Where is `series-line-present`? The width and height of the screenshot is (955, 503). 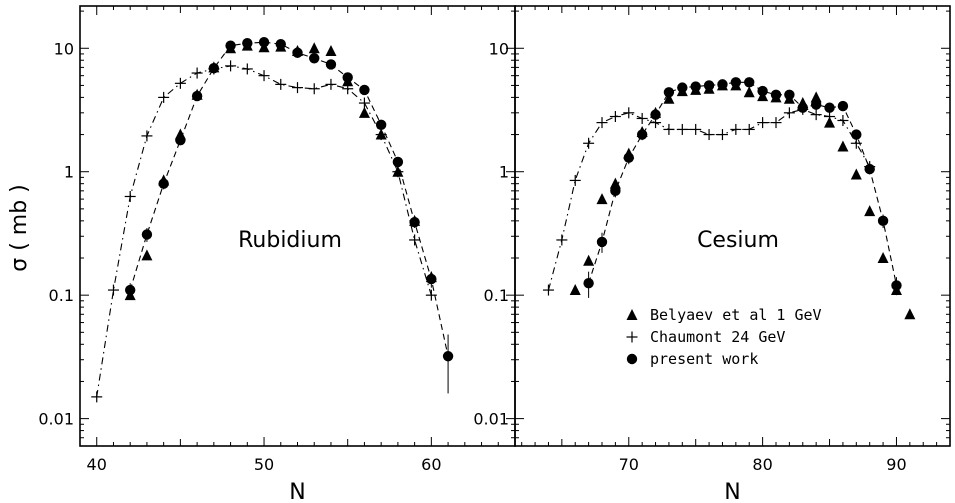
series-line-present is located at coordinates (743, 183).